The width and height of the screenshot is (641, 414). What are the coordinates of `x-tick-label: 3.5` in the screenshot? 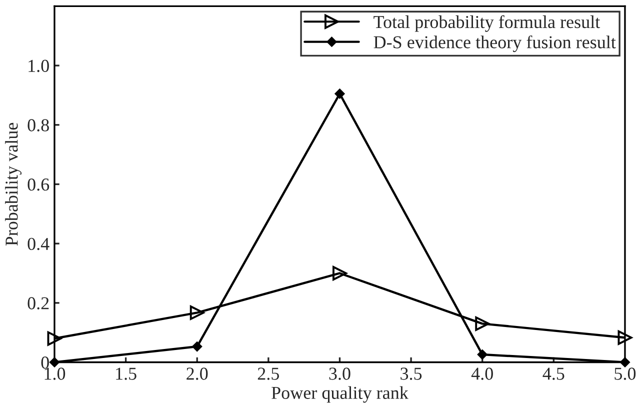 It's located at (411, 374).